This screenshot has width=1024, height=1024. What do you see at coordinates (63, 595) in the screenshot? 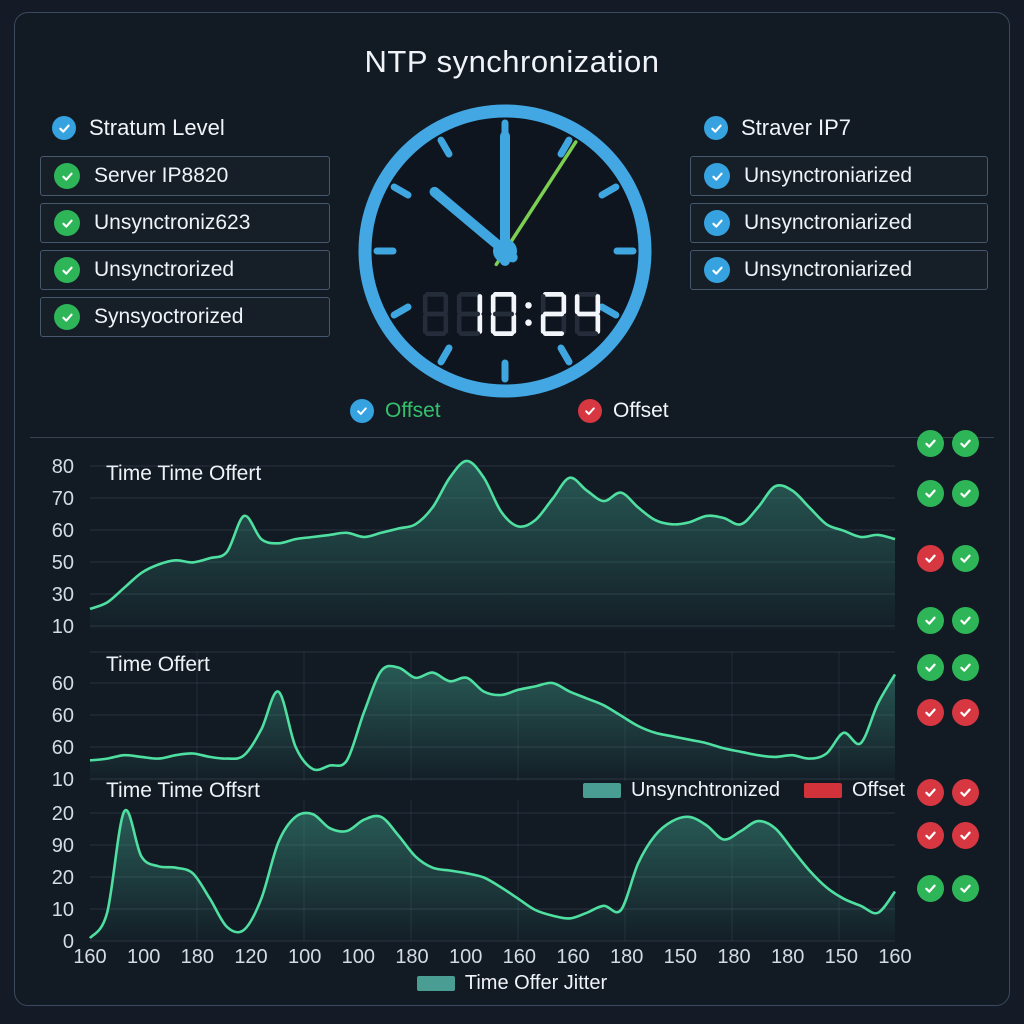
I see `y-tick-label: 30` at bounding box center [63, 595].